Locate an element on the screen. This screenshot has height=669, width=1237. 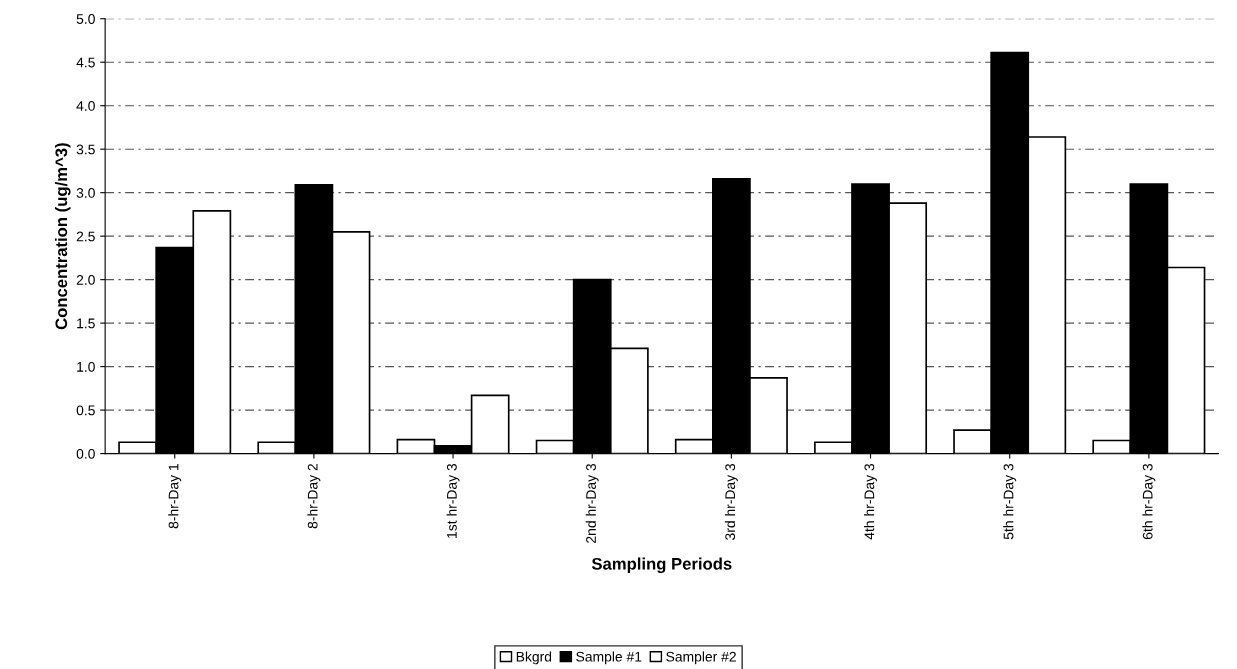
x-tick-label: 5th hr-Day 3 is located at coordinates (1010, 501).